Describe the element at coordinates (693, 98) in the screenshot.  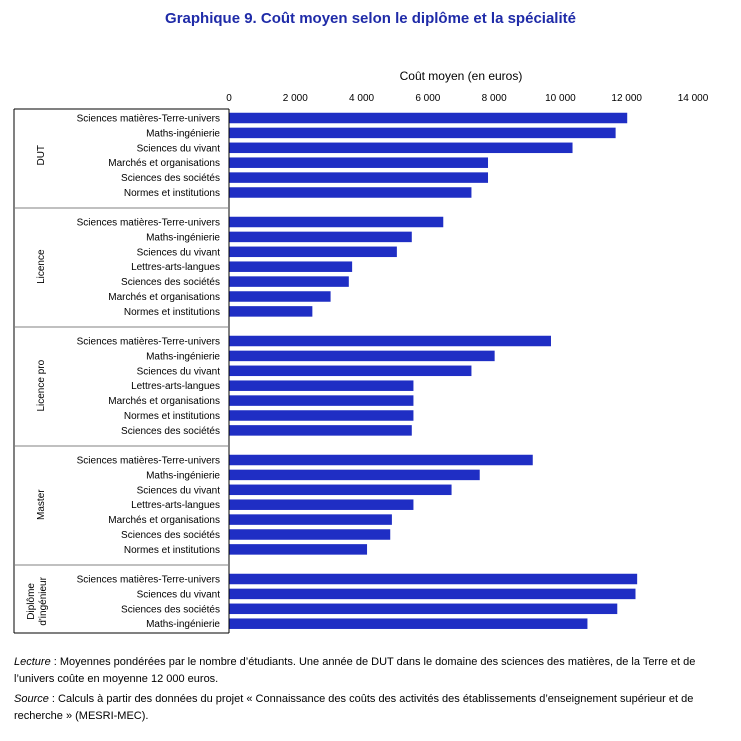
I see `x-tick-label: 14 000` at that location.